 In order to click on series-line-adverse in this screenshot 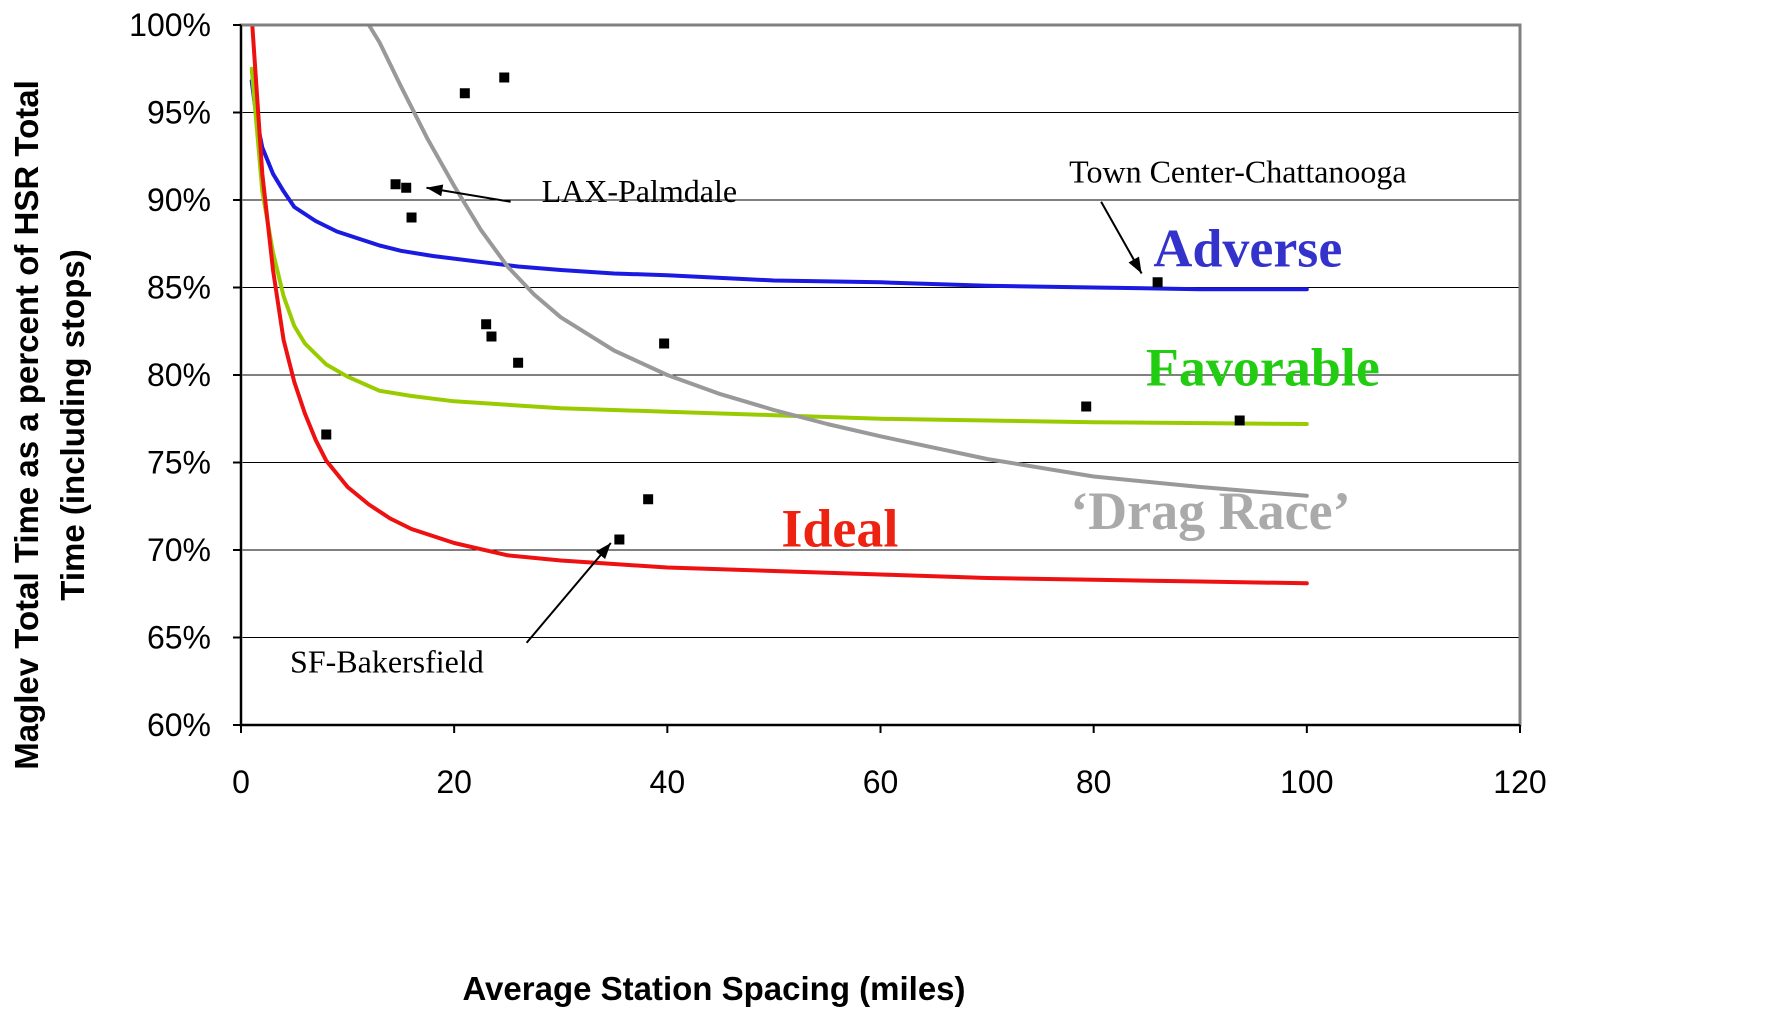, I will do `click(779, 185)`.